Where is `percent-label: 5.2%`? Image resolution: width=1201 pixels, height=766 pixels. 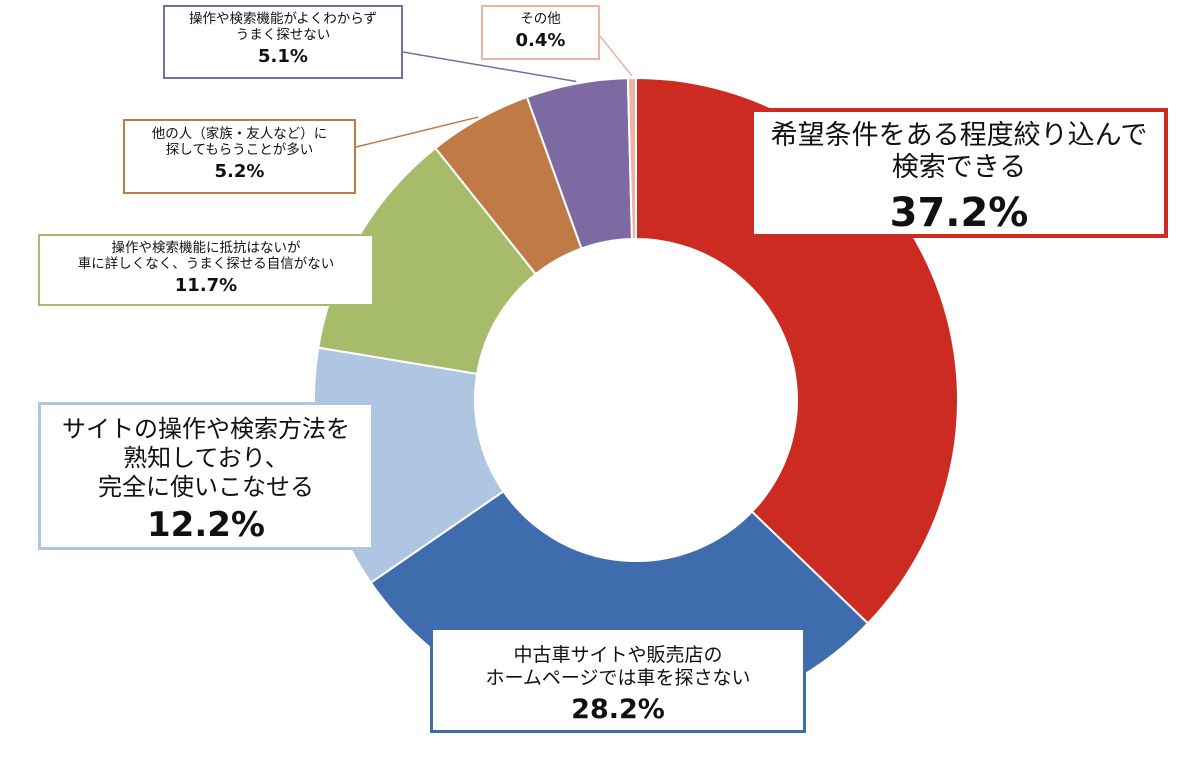 percent-label: 5.2% is located at coordinates (239, 172).